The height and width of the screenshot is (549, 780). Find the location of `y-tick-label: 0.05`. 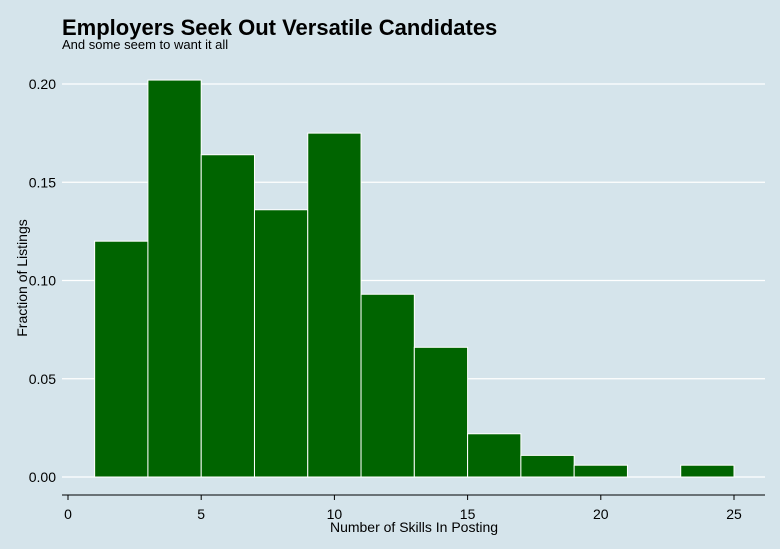

y-tick-label: 0.05 is located at coordinates (42, 379).